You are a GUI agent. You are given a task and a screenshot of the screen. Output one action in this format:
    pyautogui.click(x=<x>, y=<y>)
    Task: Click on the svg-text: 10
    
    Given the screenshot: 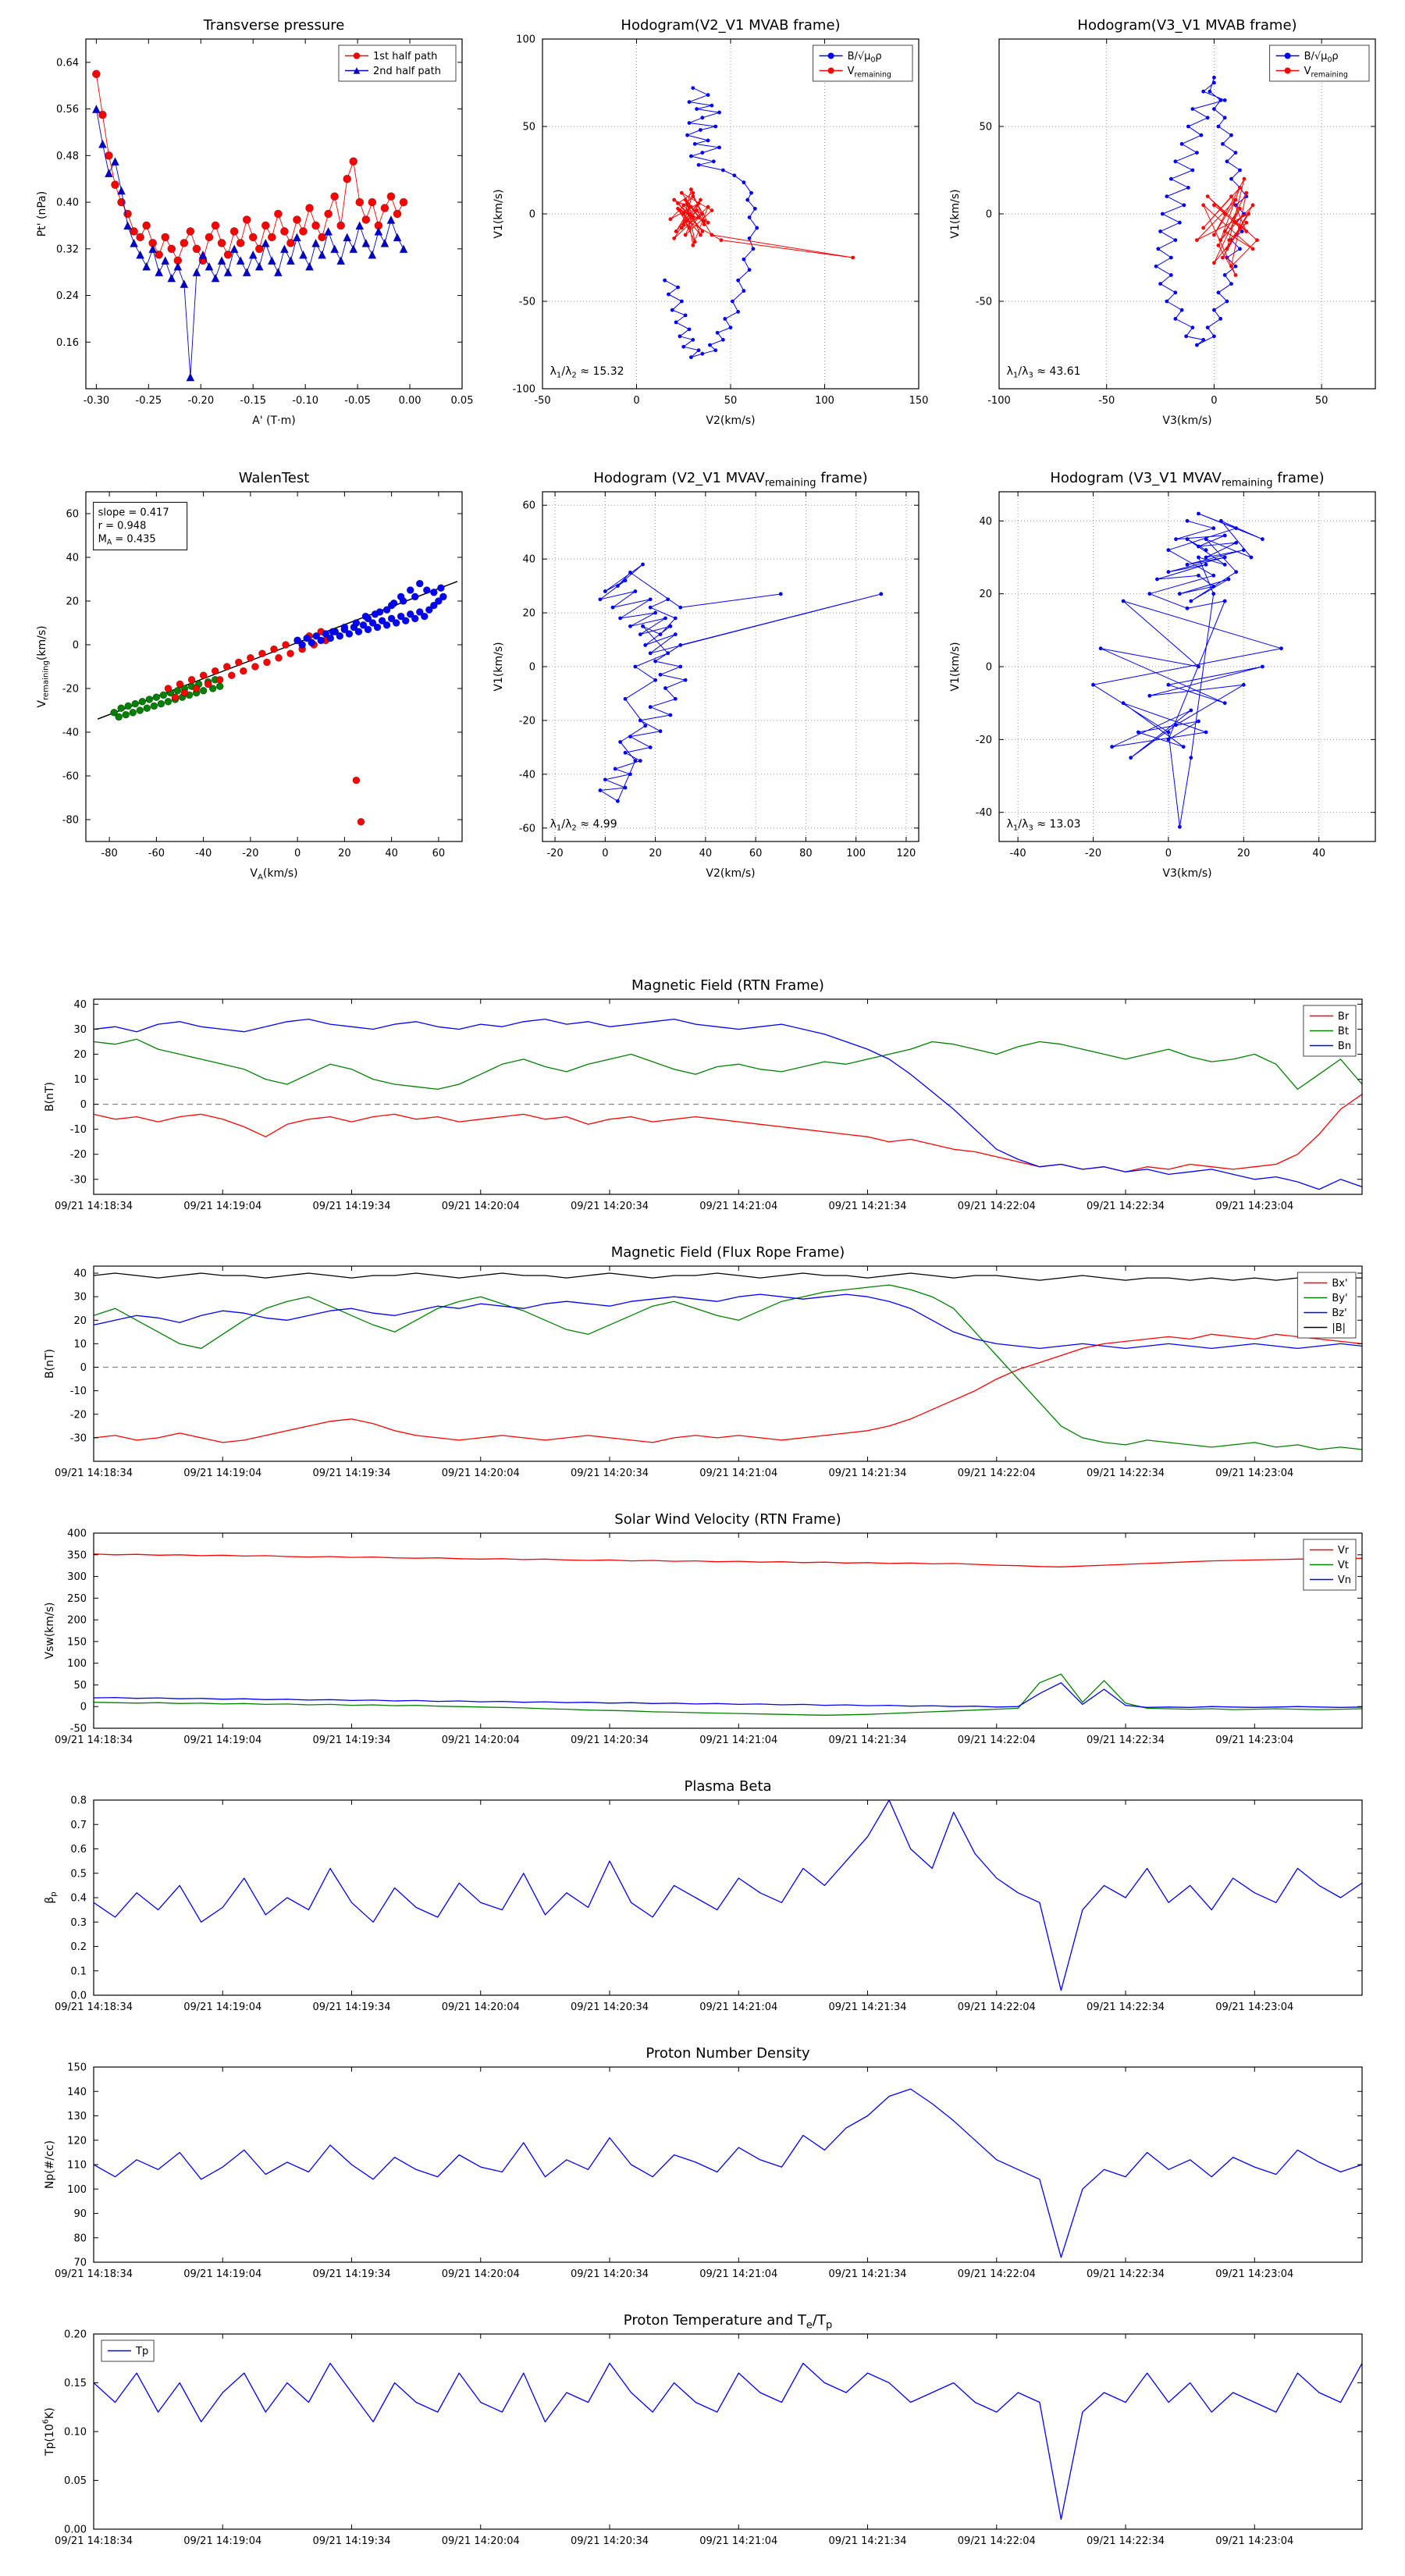 What is the action you would take?
    pyautogui.click(x=80, y=1080)
    